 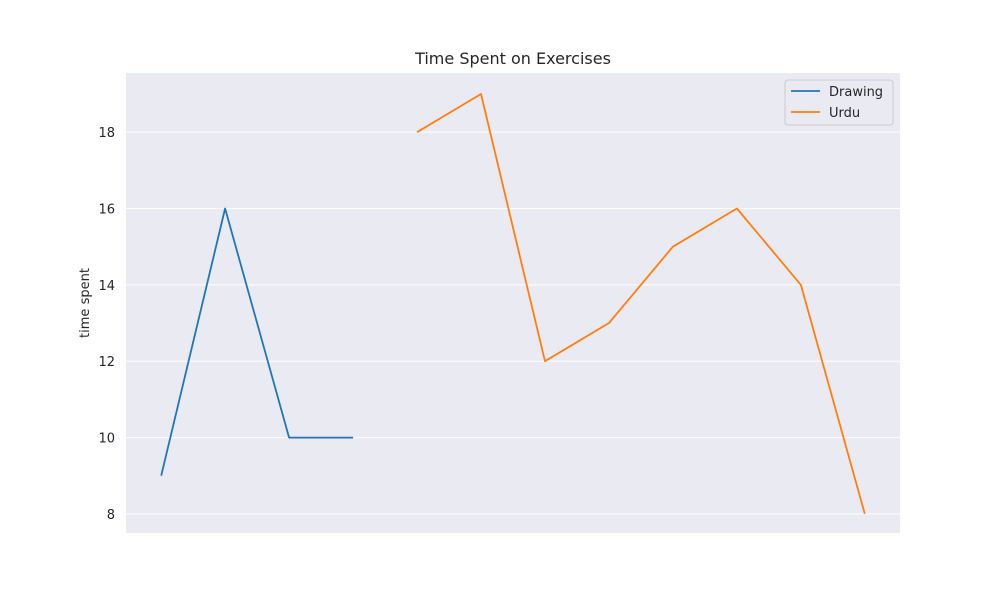 What do you see at coordinates (106, 439) in the screenshot?
I see `y-tick-label: 10` at bounding box center [106, 439].